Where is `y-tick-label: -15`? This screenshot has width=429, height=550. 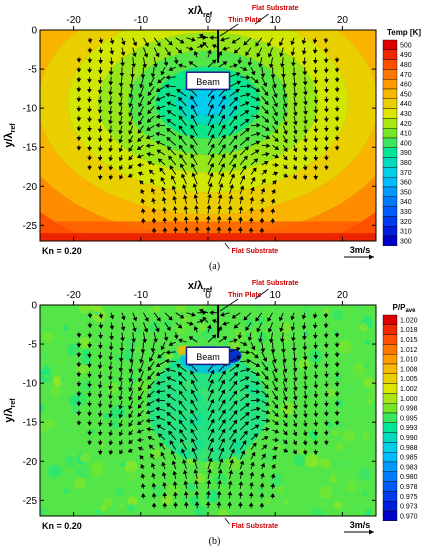 y-tick-label: -15 is located at coordinates (30, 423).